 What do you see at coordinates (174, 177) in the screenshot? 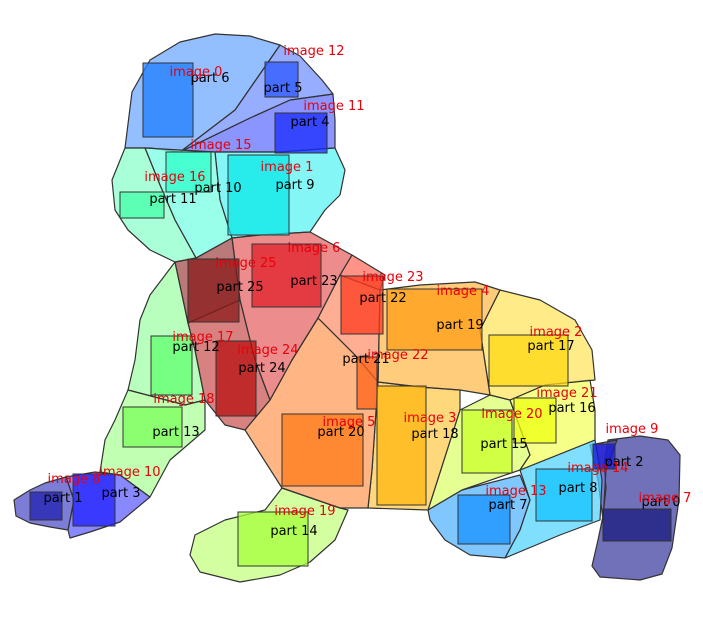
I see `label-image-16: image 16` at bounding box center [174, 177].